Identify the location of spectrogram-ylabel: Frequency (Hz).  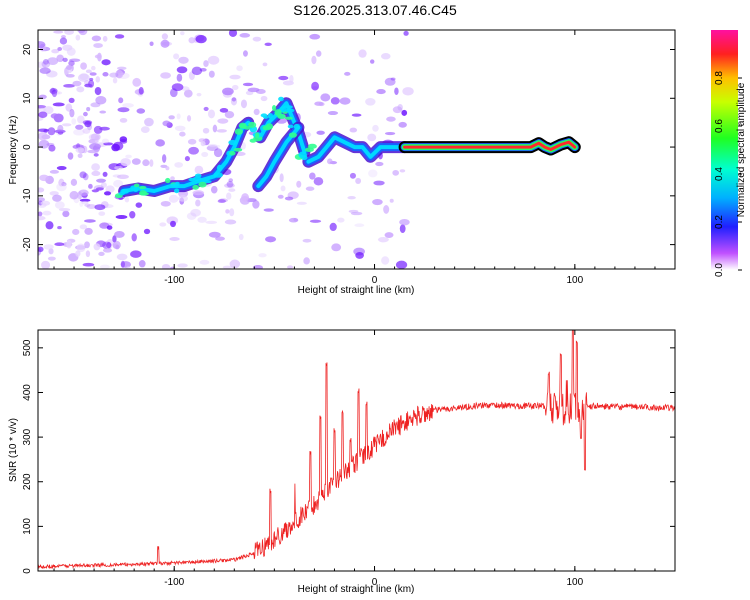
(13, 150).